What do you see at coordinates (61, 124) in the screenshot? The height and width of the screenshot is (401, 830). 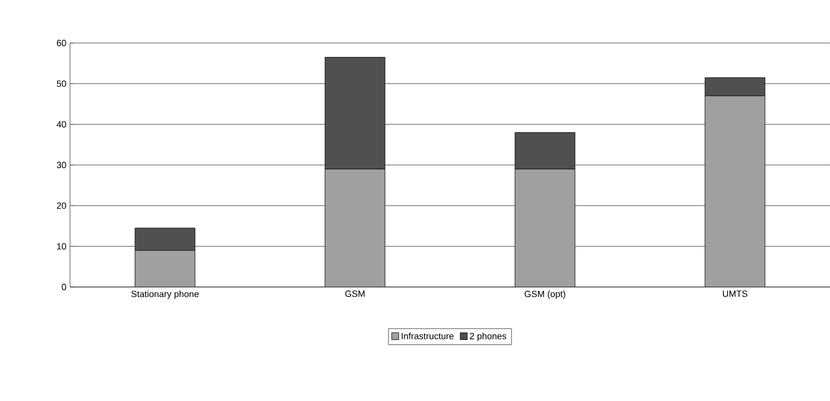 I see `y-tick-label: 40` at bounding box center [61, 124].